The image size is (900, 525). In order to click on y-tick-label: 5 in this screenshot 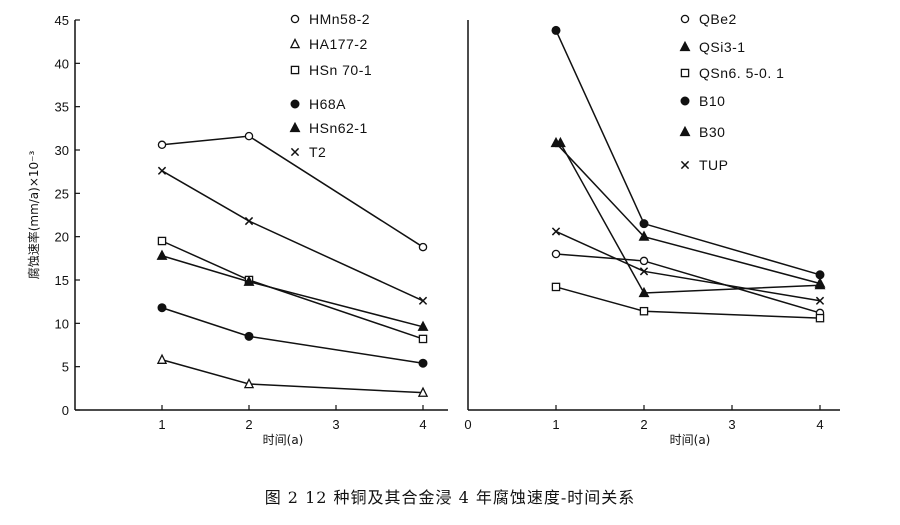, I will do `click(65, 367)`.